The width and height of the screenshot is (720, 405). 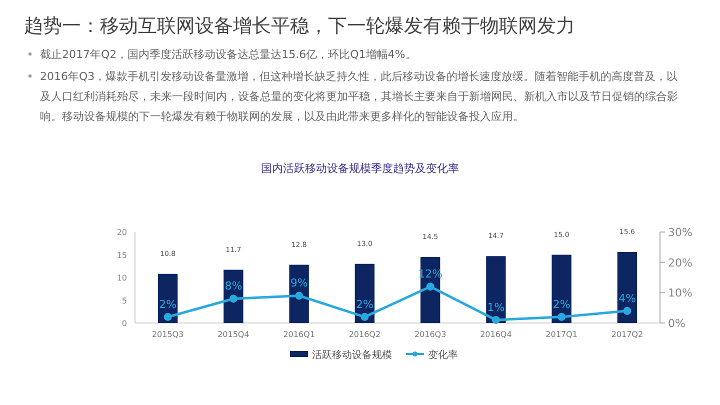 I want to click on text: 截止2017年Q2，国内季度活跃移动设备达总量达15.6亿，环比Q1增幅4%。, so click(x=228, y=54).